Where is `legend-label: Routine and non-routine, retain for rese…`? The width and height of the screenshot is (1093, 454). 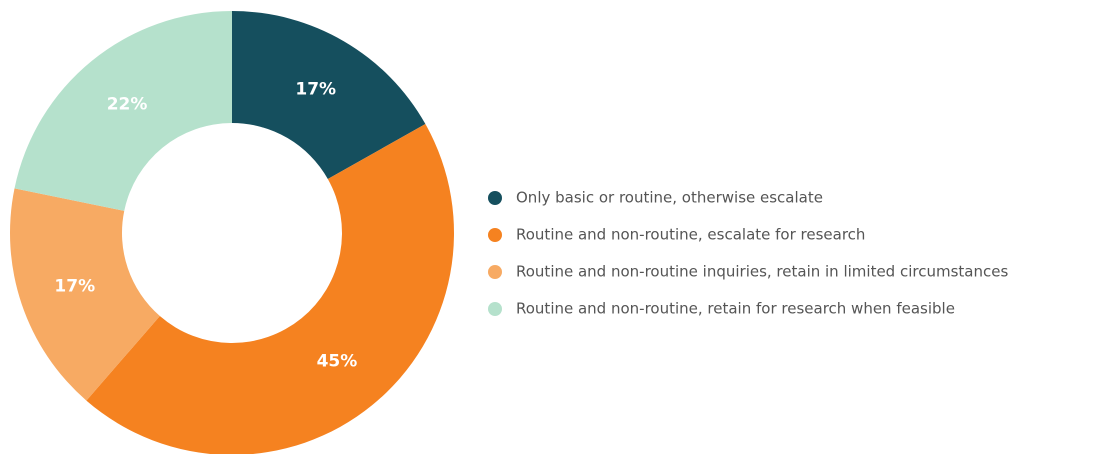
legend-label: Routine and non-routine, retain for rese… is located at coordinates (735, 309).